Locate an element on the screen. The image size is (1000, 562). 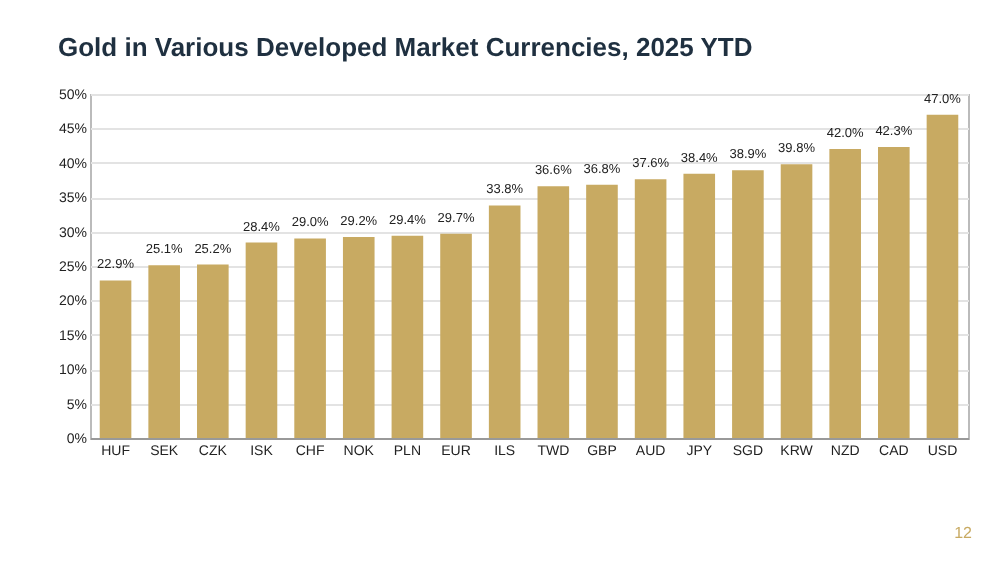
chart-title: Gold in Various Developed Market Currencies, 2025 YTD is located at coordinates (405, 47).